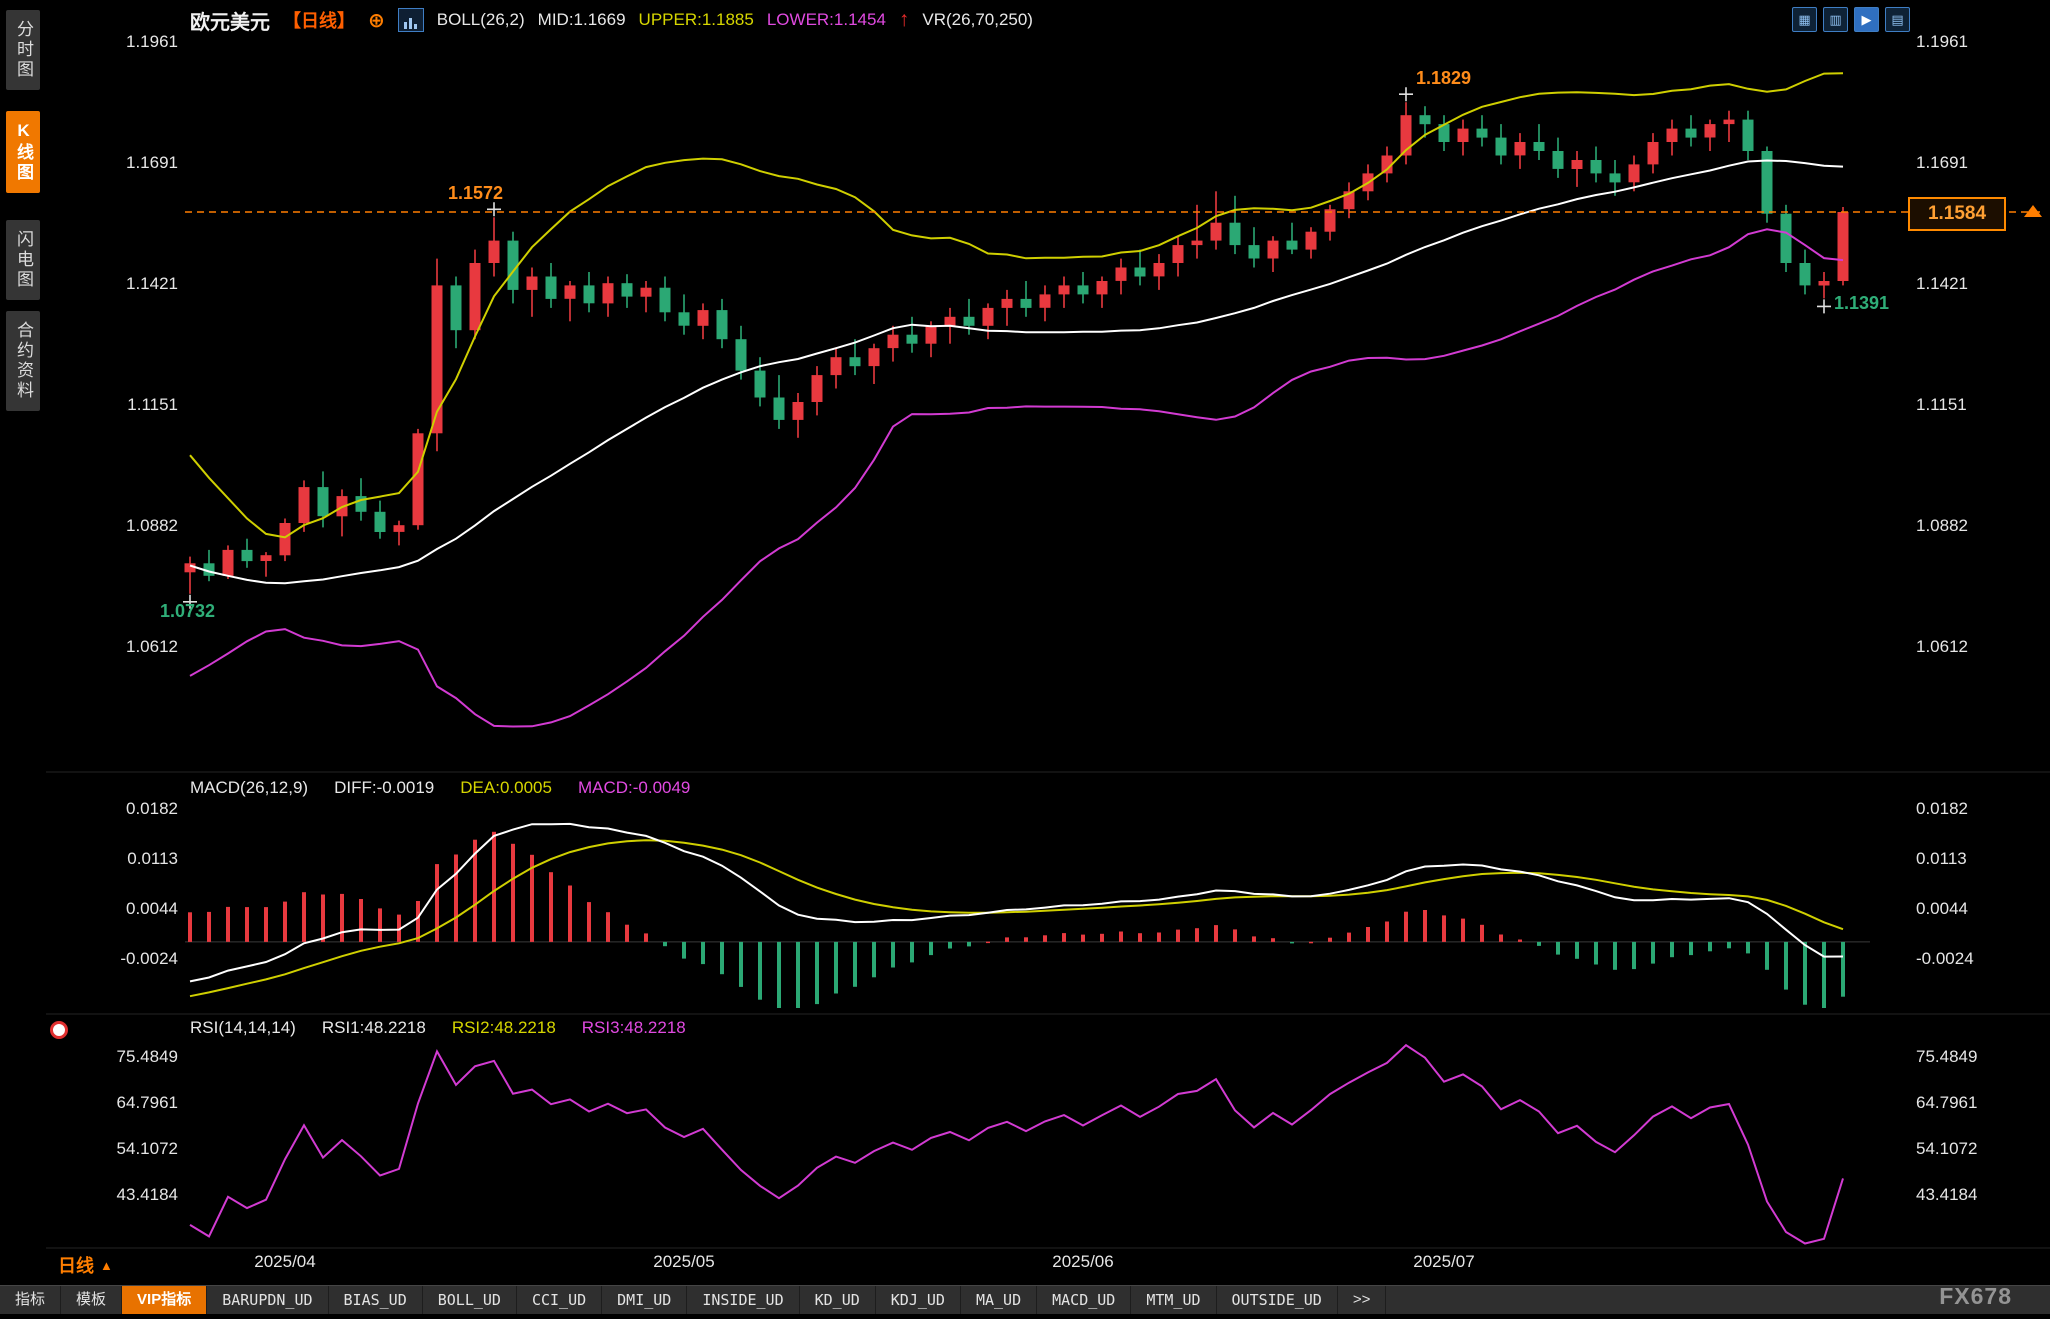 This screenshot has height=1319, width=2050. What do you see at coordinates (268, 1300) in the screenshot?
I see `bottom-tab: BARUPDN_UD` at bounding box center [268, 1300].